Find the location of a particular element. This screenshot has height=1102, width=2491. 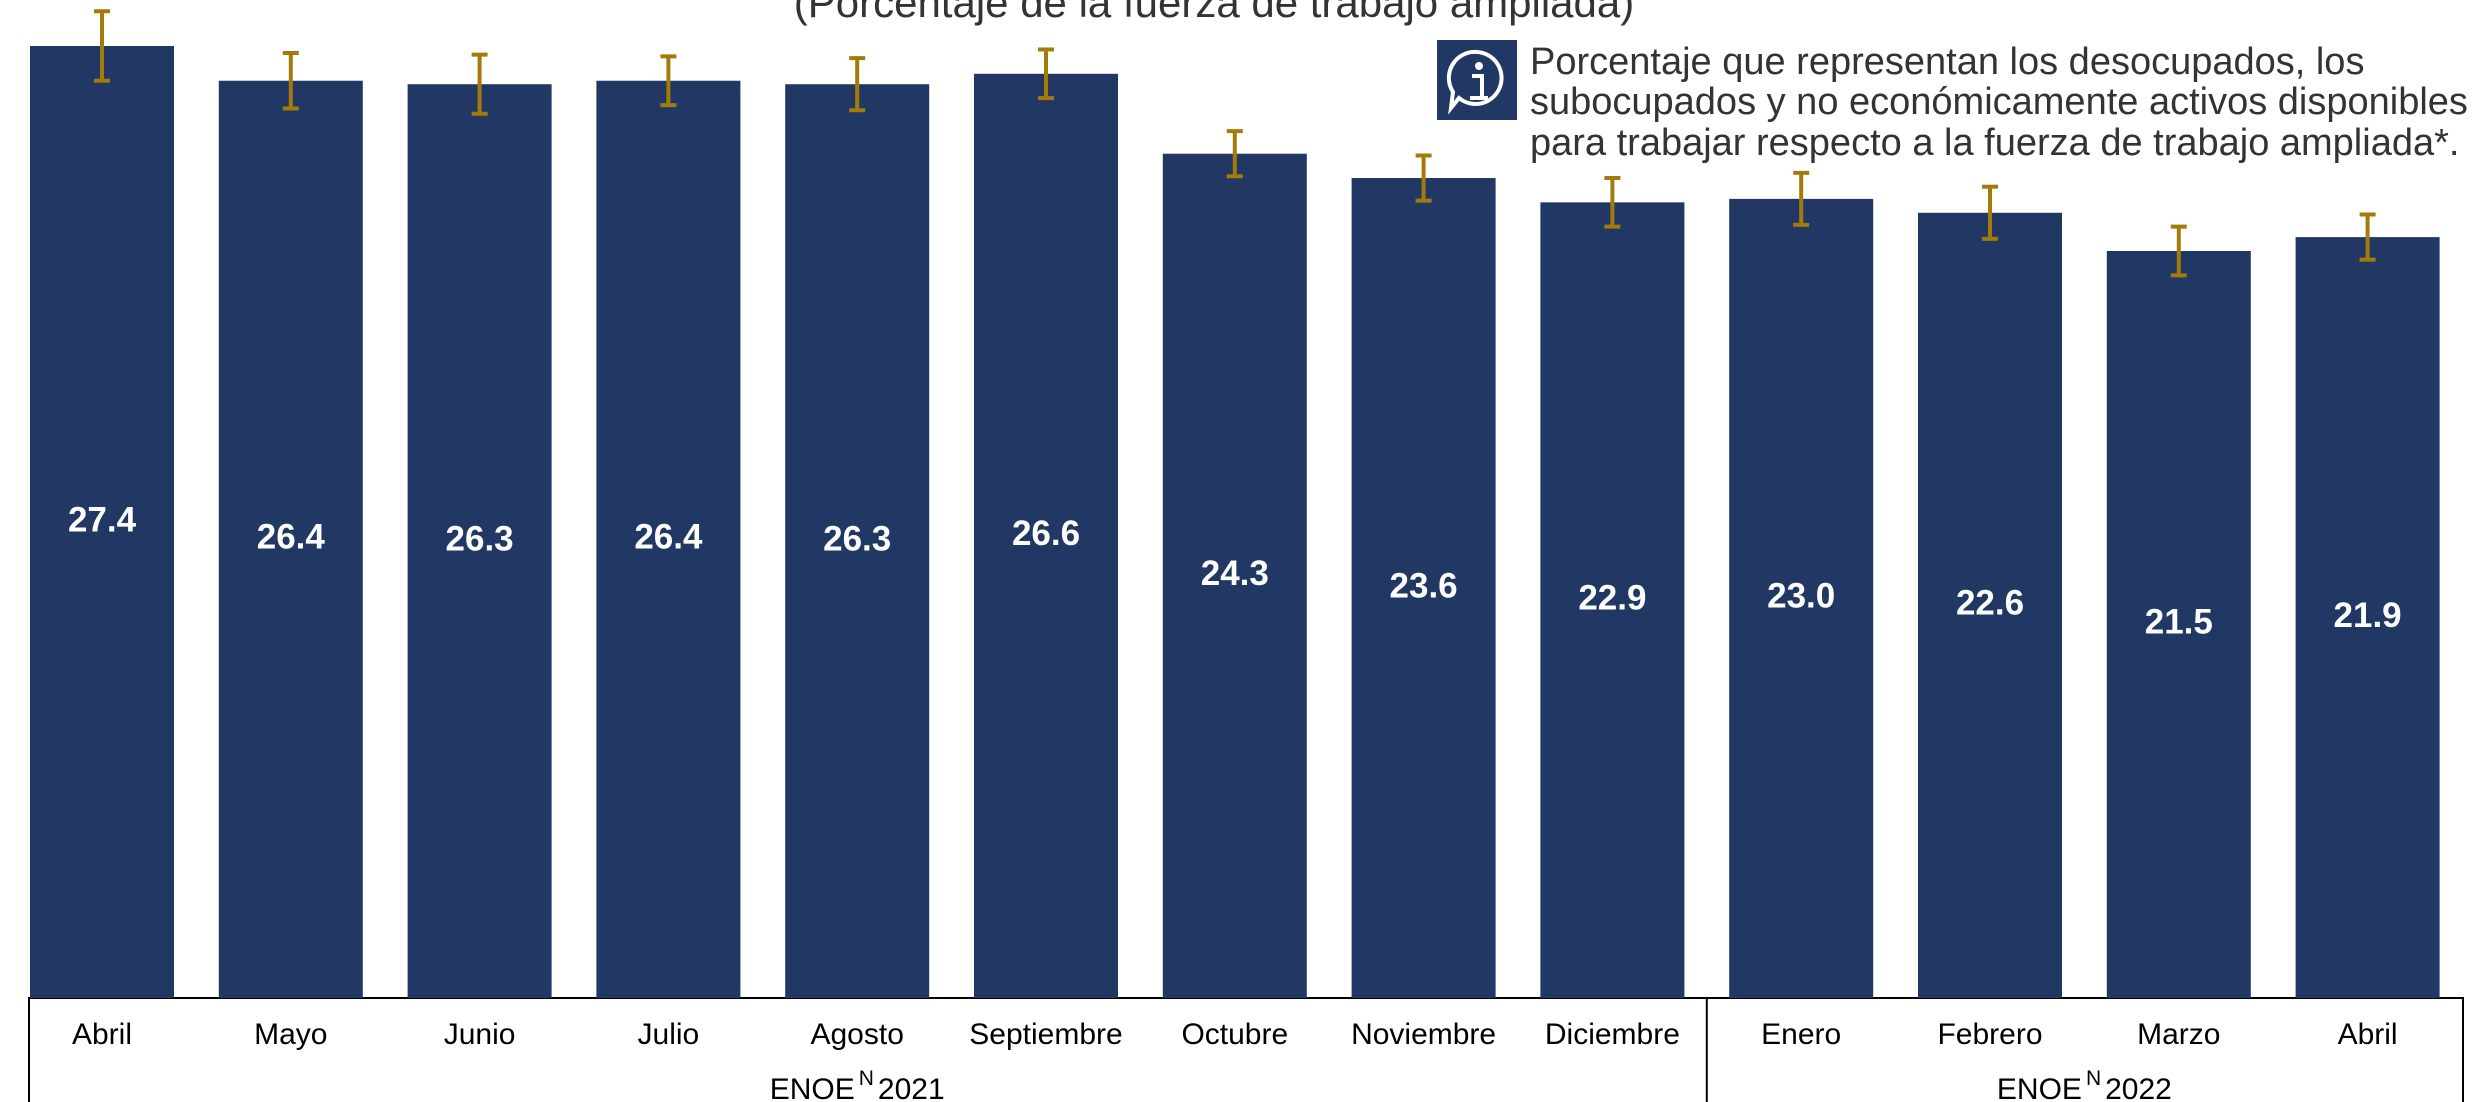

x-tick-label: Febrero is located at coordinates (1989, 1034).